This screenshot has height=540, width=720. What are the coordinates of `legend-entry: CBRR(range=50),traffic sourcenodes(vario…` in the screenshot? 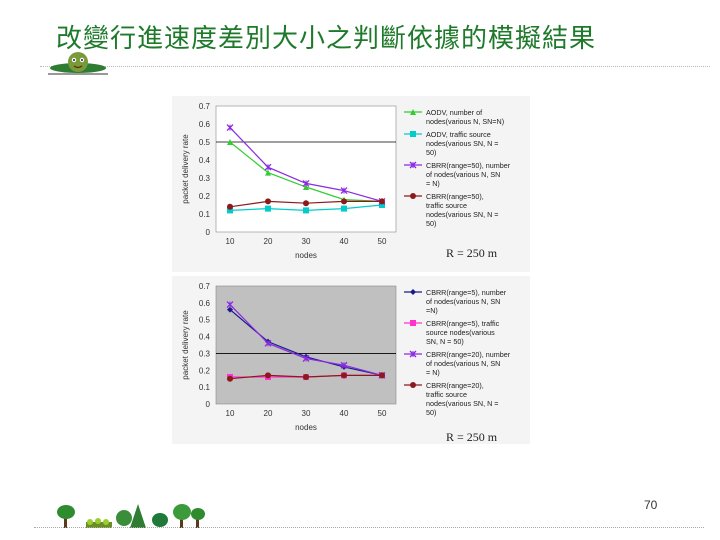 It's located at (451, 210).